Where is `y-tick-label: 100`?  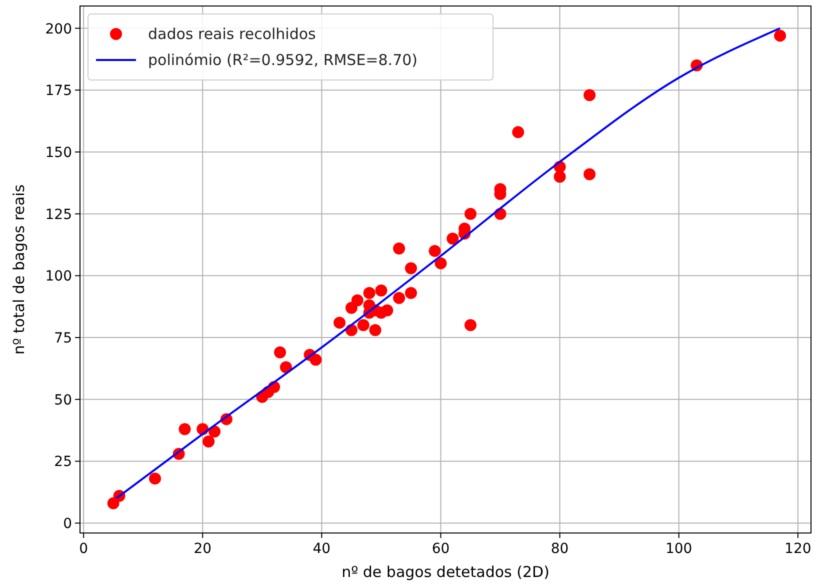 y-tick-label: 100 is located at coordinates (58, 276).